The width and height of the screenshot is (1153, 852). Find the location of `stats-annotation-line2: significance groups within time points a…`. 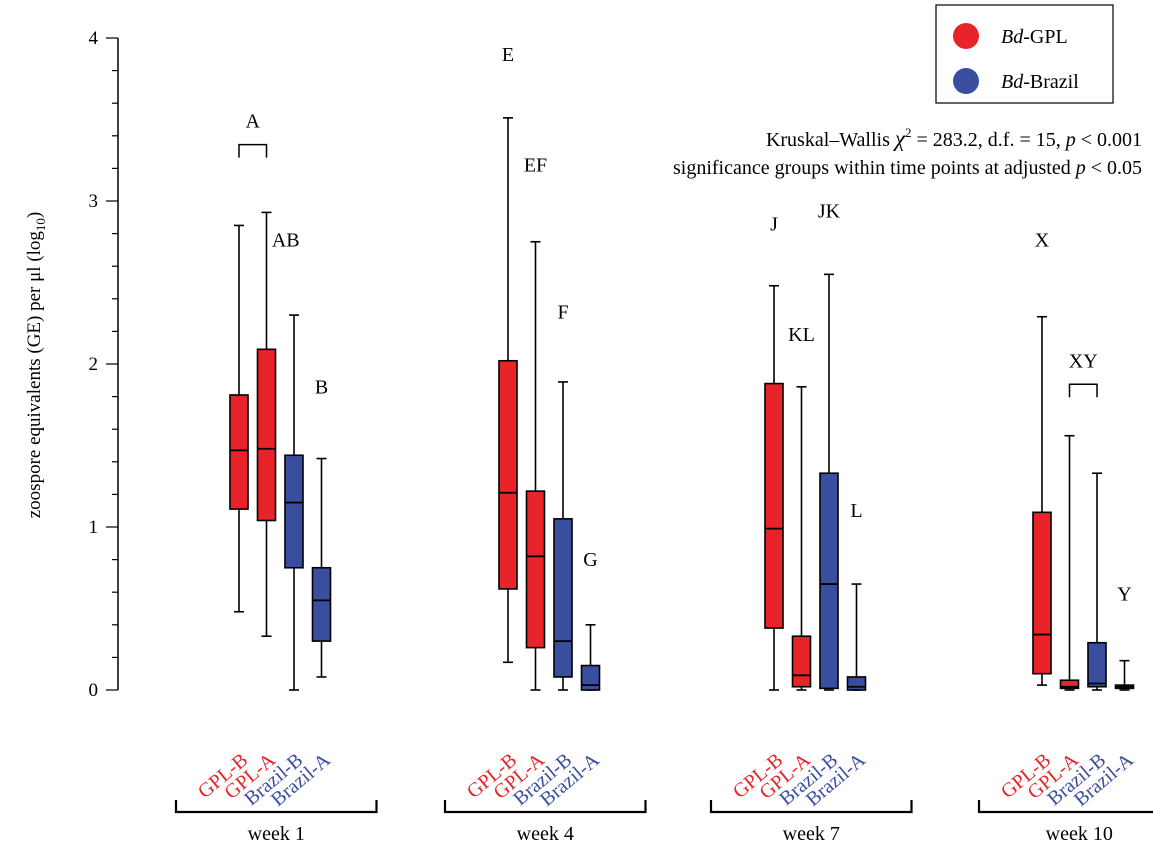

stats-annotation-line2: significance groups within time points a… is located at coordinates (907, 168).